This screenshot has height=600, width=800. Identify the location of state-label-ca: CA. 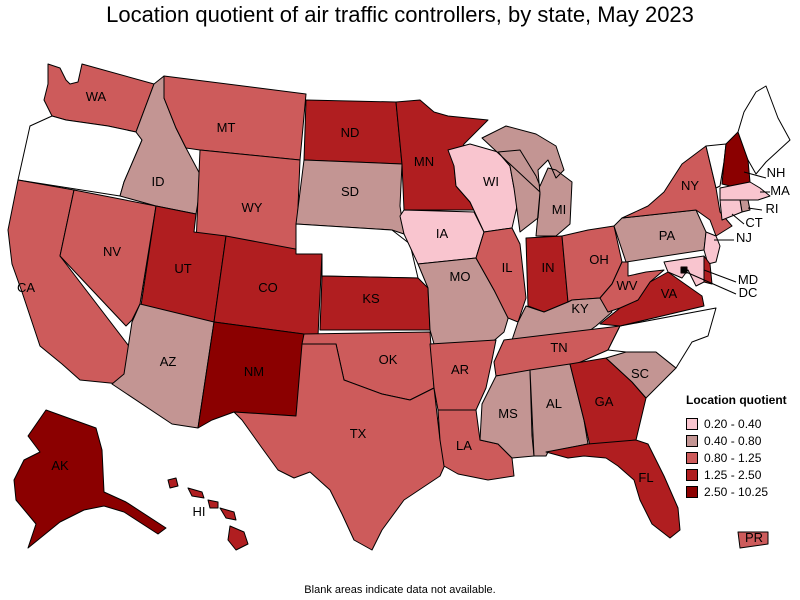
(26, 287).